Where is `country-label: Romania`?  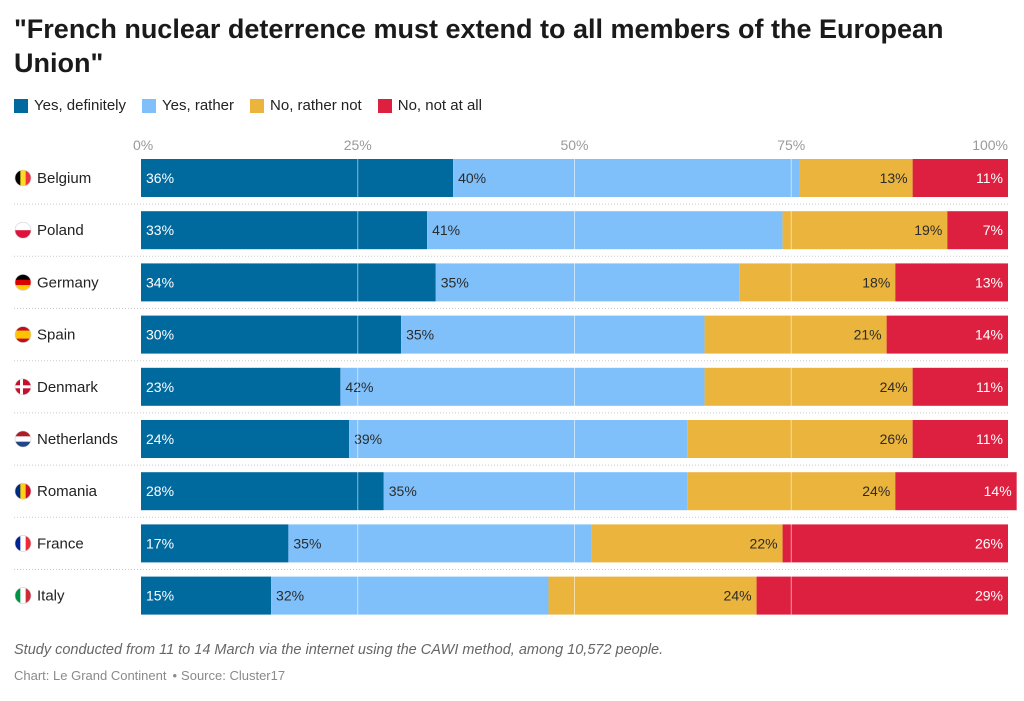
country-label: Romania is located at coordinates (67, 491).